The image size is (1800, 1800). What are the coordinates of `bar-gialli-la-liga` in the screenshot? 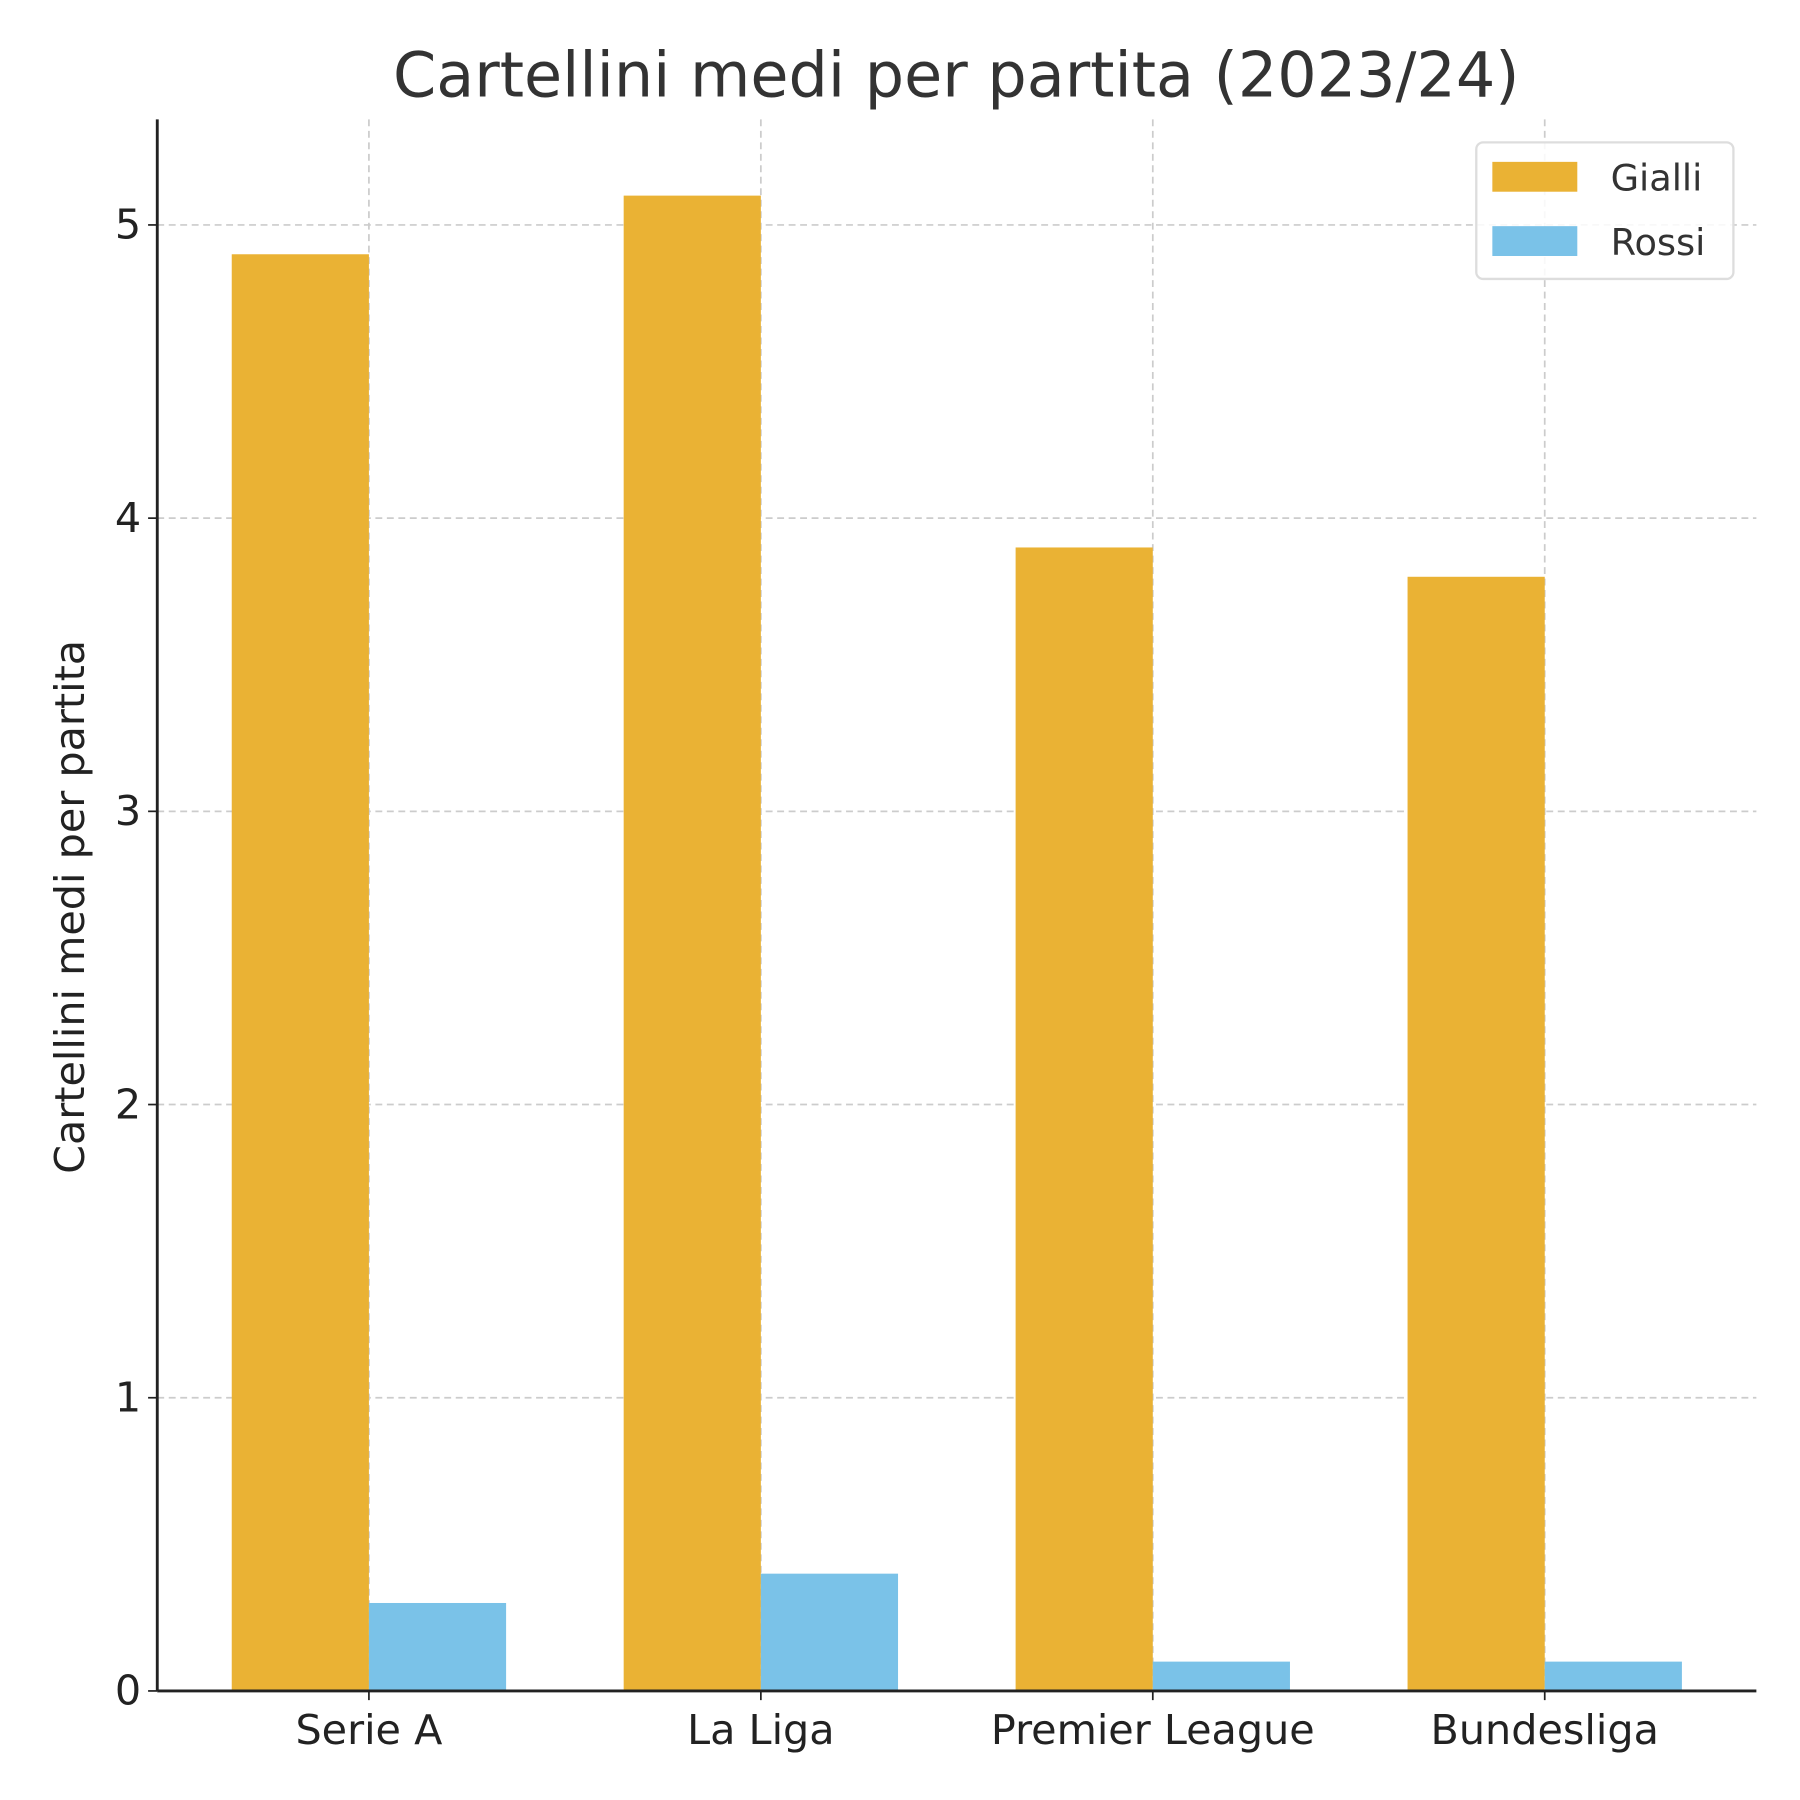 It's located at (692, 943).